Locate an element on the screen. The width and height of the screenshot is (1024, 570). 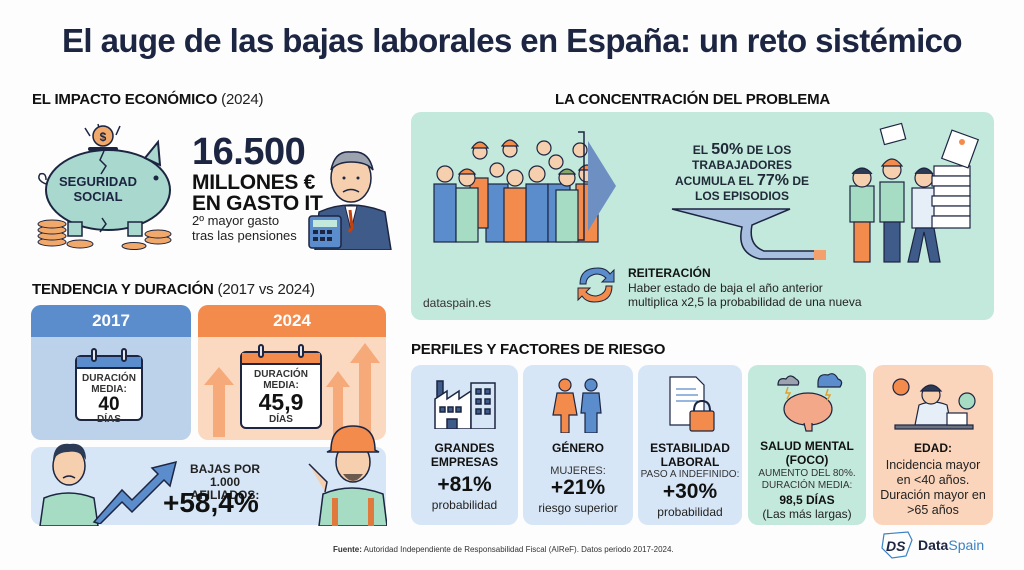
risk-card-value: 98,5 DÍAS is located at coordinates (807, 500).